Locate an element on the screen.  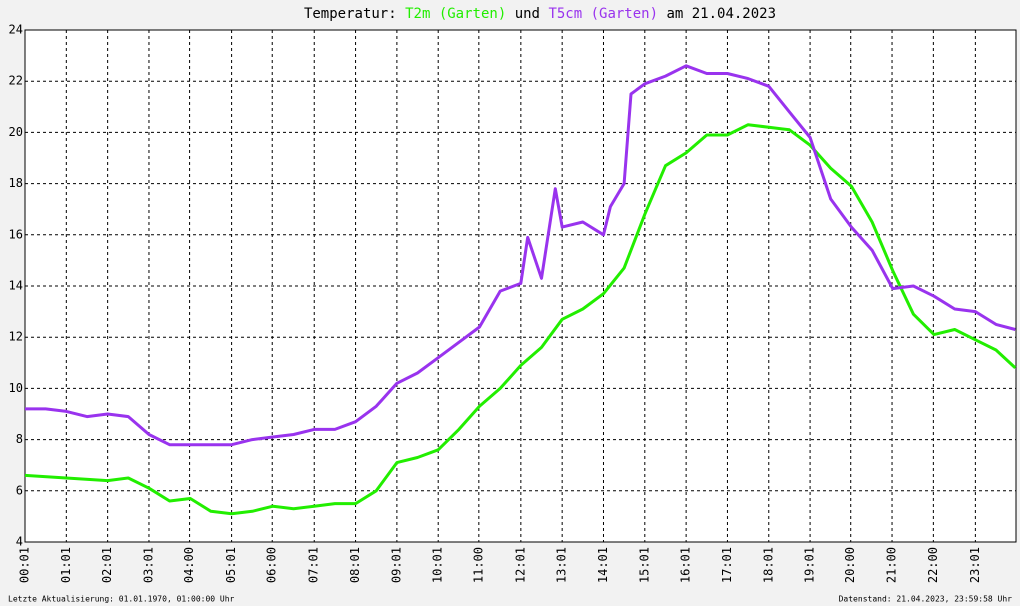
x-tick-label: 06:00 is located at coordinates (272, 565).